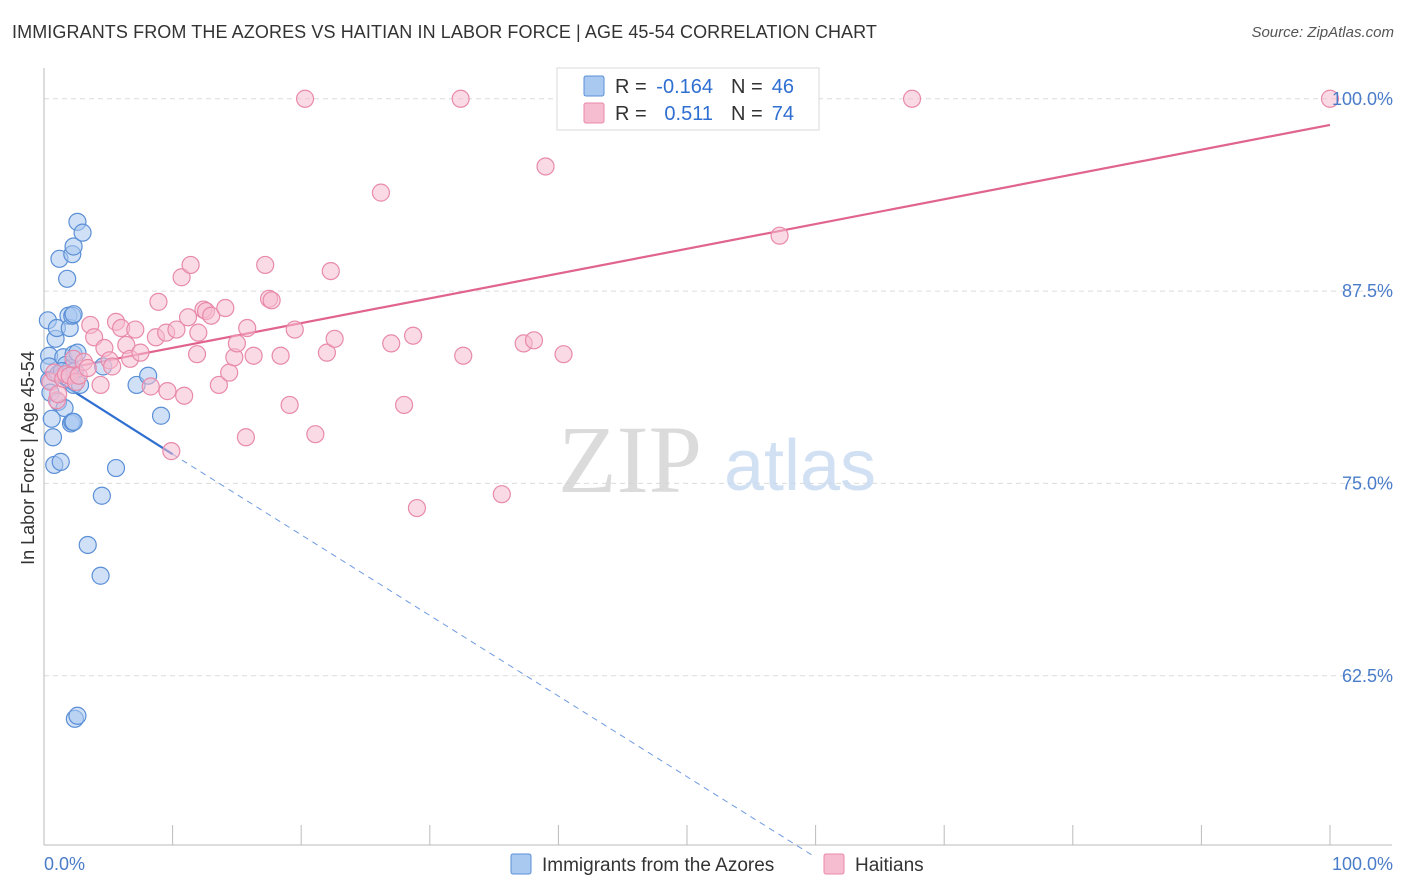  I want to click on watermark-atlas: atlas, so click(800, 466).